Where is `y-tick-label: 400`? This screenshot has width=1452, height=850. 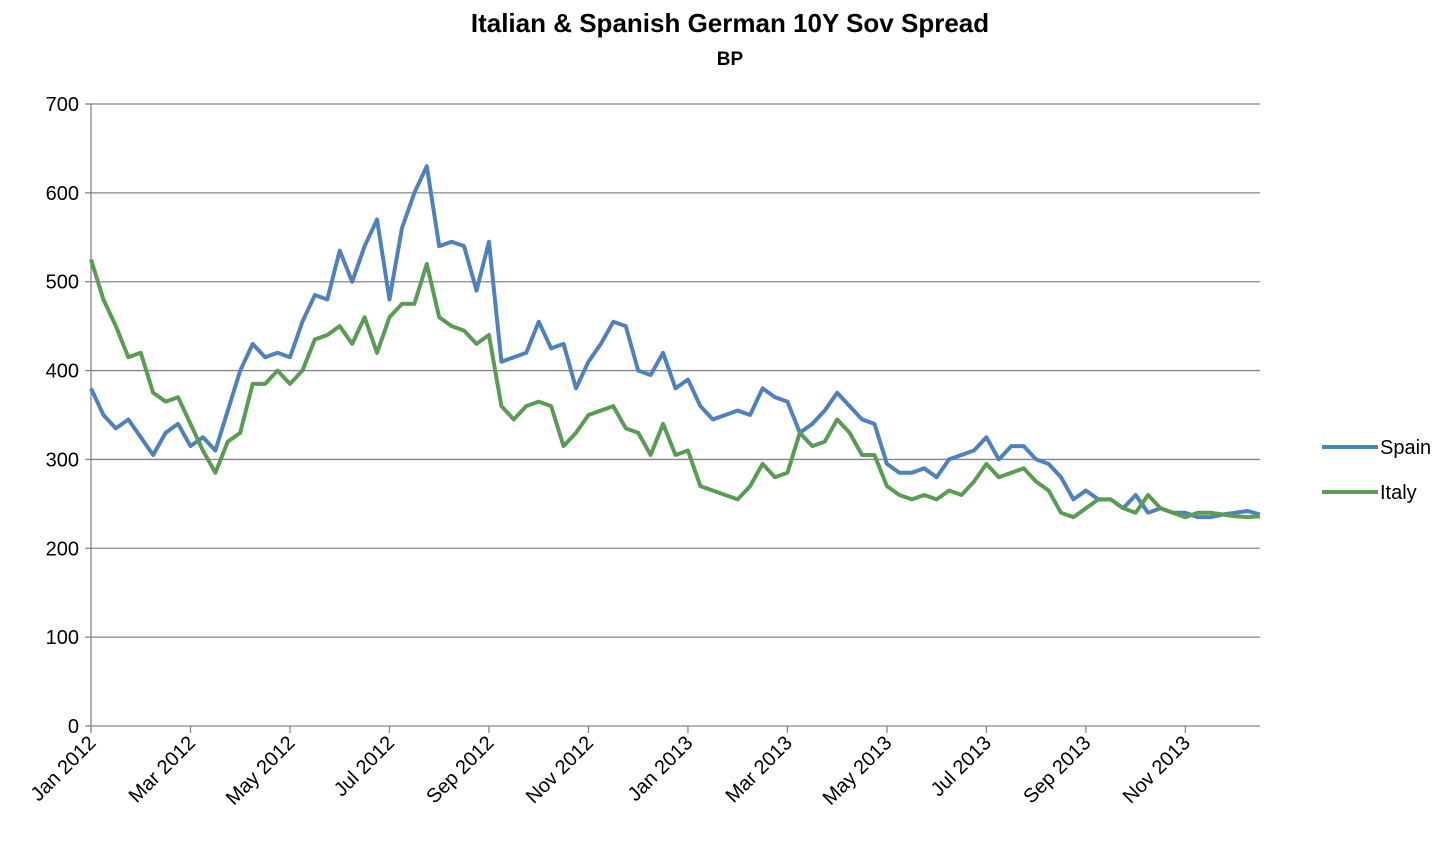 y-tick-label: 400 is located at coordinates (62, 372).